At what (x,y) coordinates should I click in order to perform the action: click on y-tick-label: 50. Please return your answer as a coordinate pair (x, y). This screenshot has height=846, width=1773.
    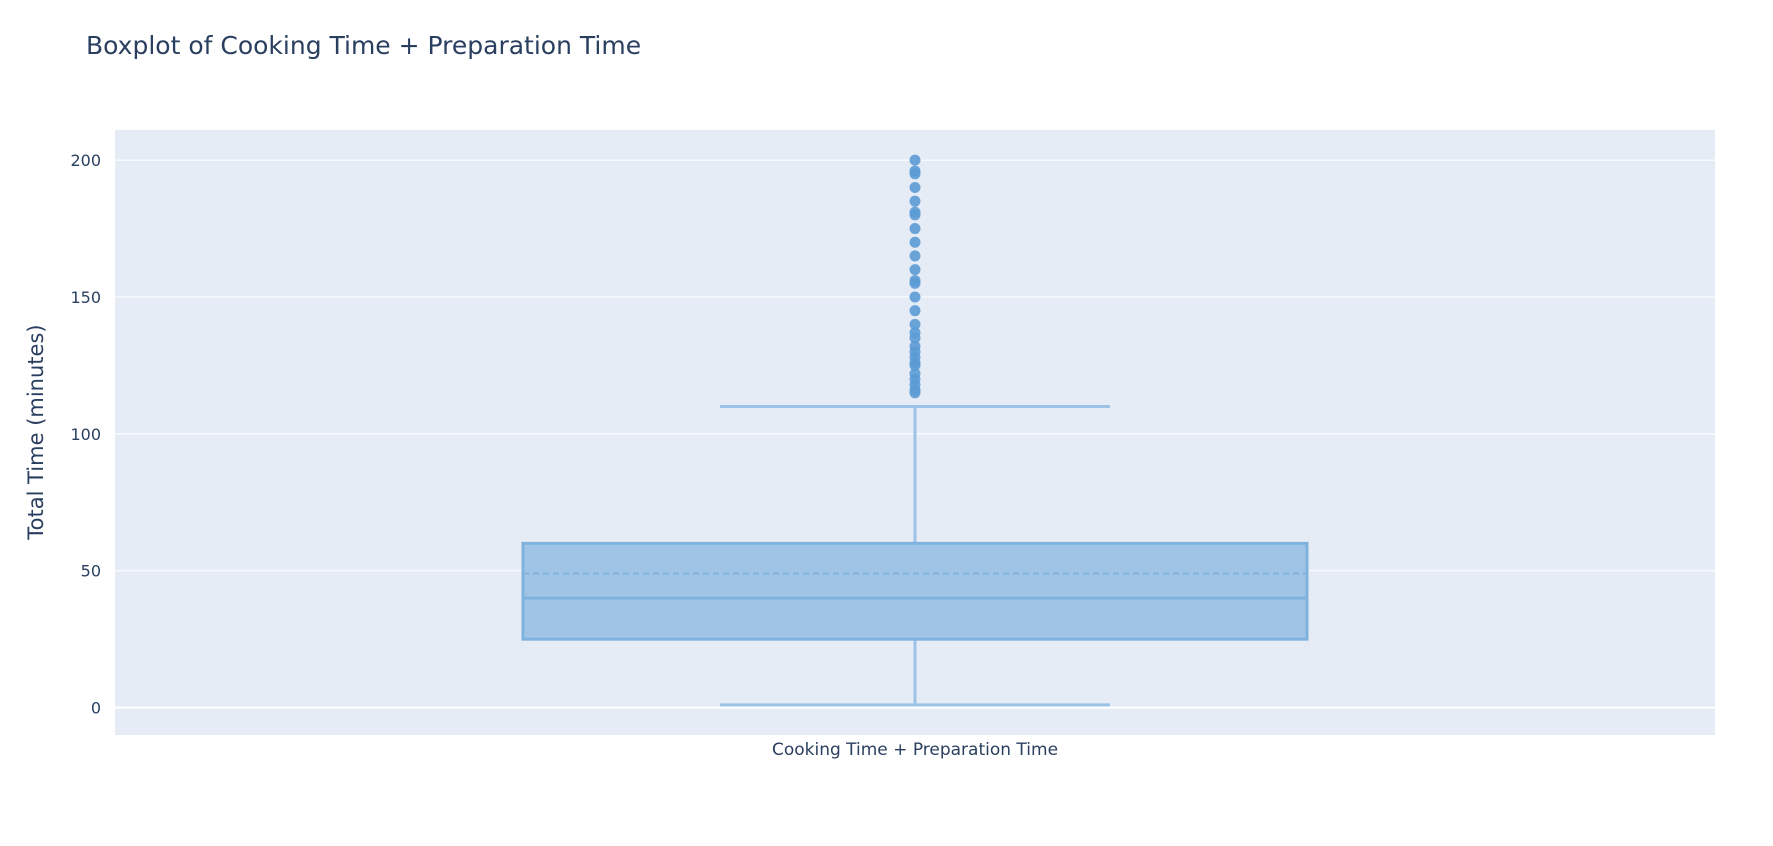
    Looking at the image, I should click on (91, 571).